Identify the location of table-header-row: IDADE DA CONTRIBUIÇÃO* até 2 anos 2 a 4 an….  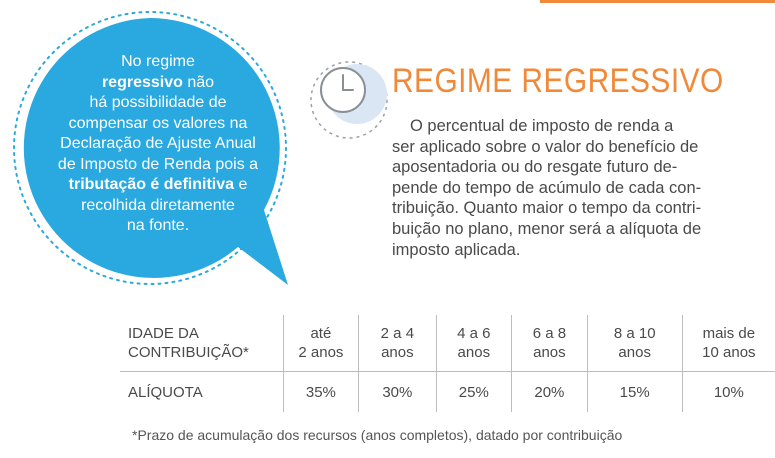
(447, 343).